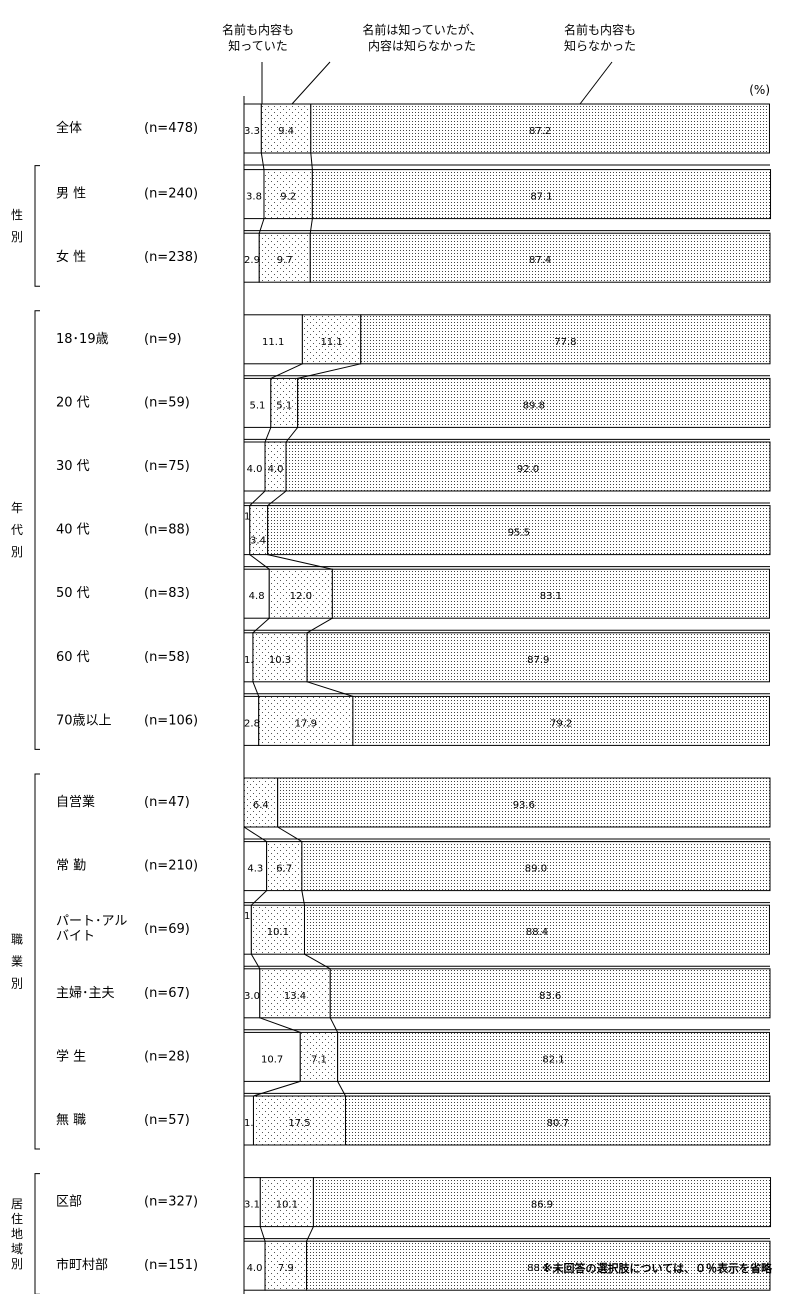 This screenshot has height=1294, width=800. What do you see at coordinates (255, 869) in the screenshot?
I see `data-label: 4.3` at bounding box center [255, 869].